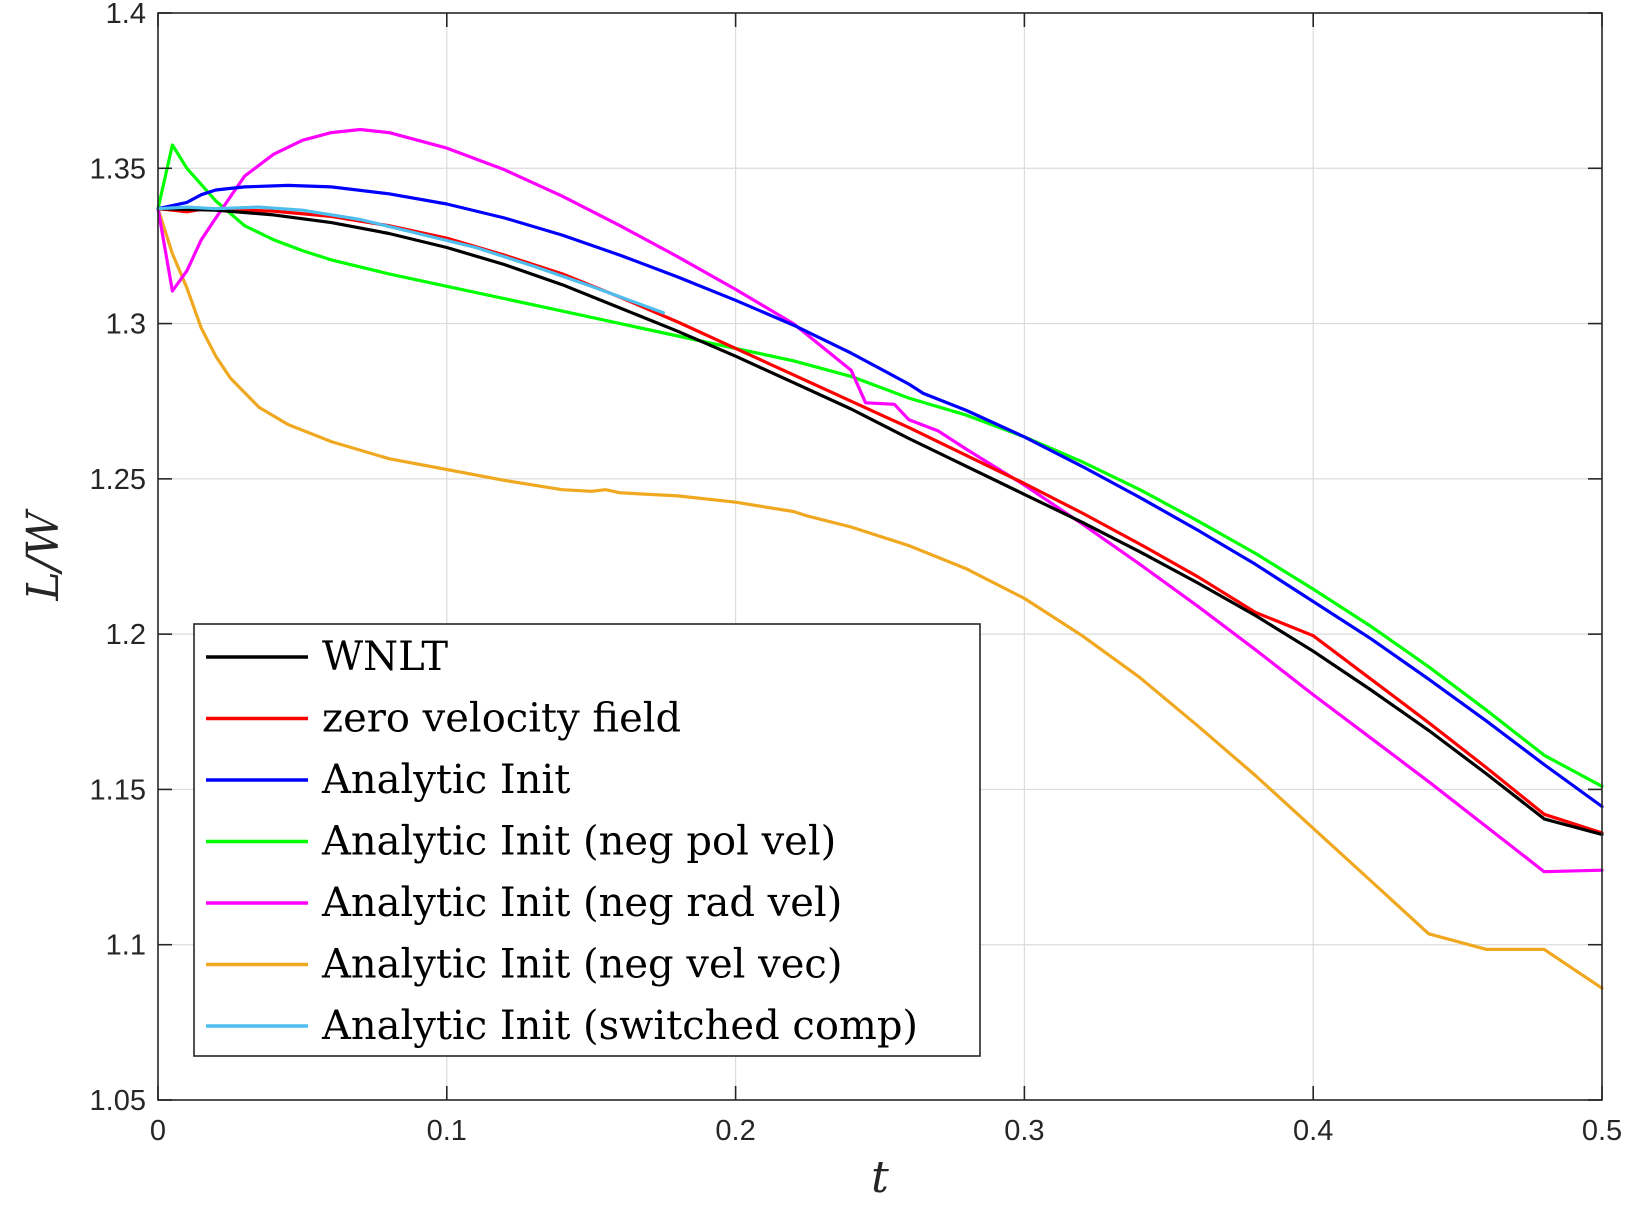  Describe the element at coordinates (735, 1131) in the screenshot. I see `x-tick-label: 0.2` at that location.